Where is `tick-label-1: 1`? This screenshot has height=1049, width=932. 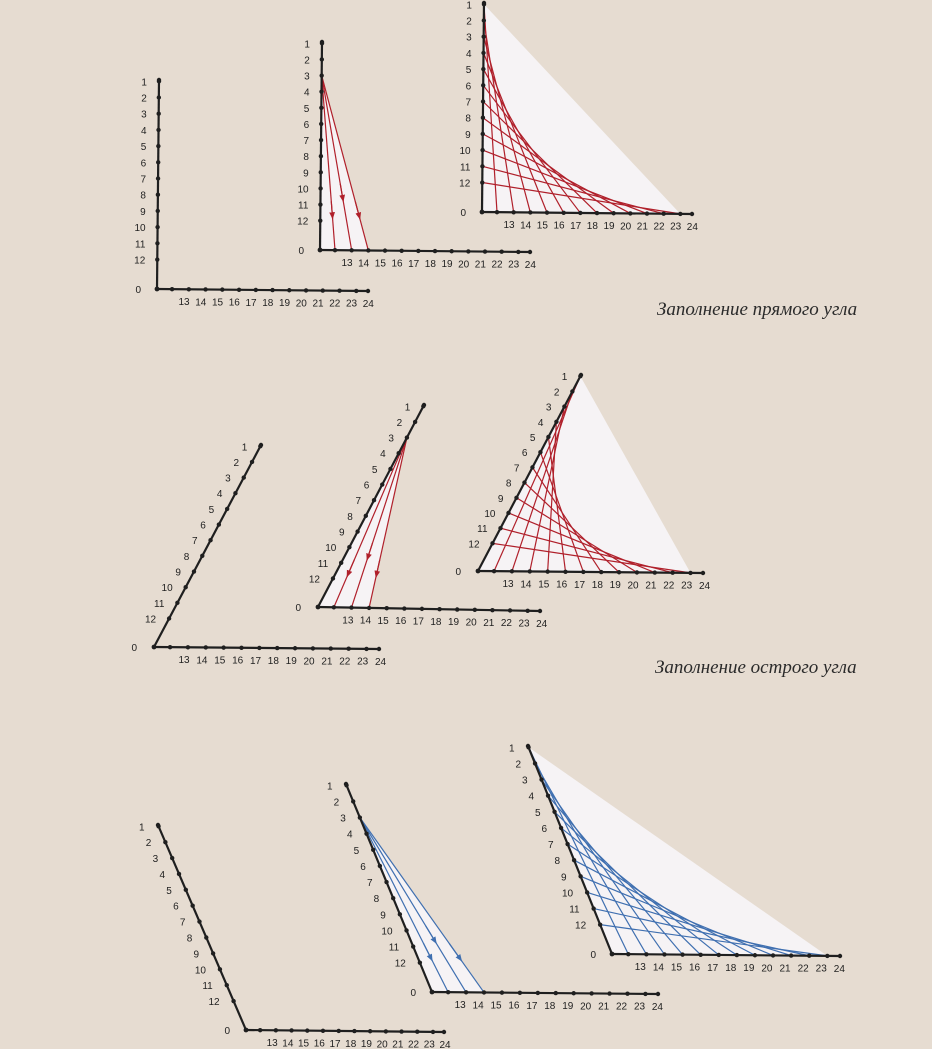
tick-label-1: 1 is located at coordinates (469, 5).